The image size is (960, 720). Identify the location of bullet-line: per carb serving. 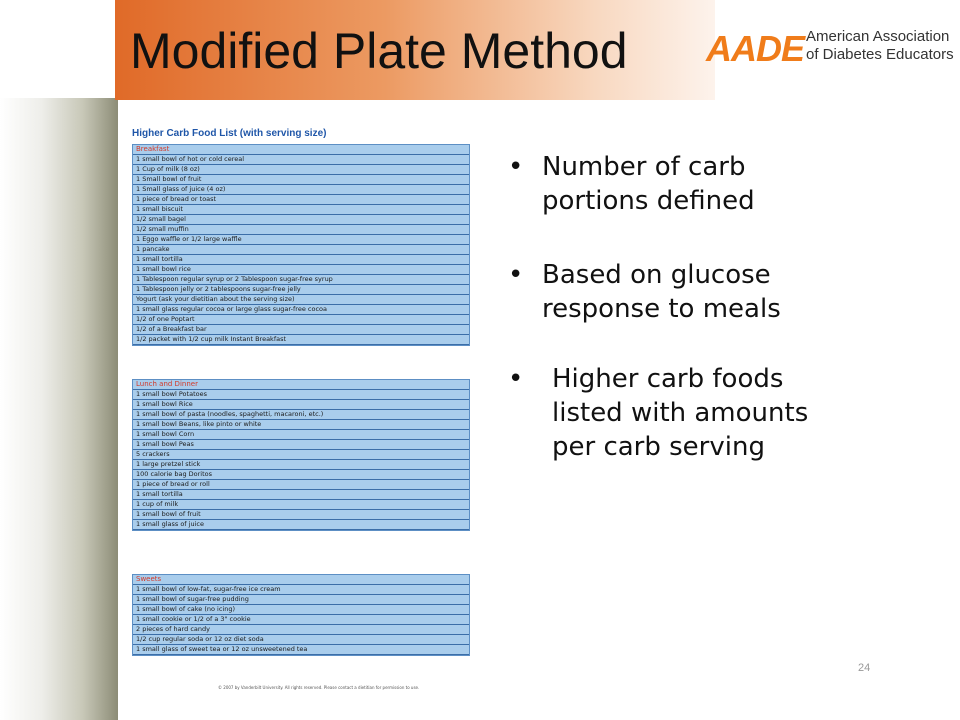
(658, 447).